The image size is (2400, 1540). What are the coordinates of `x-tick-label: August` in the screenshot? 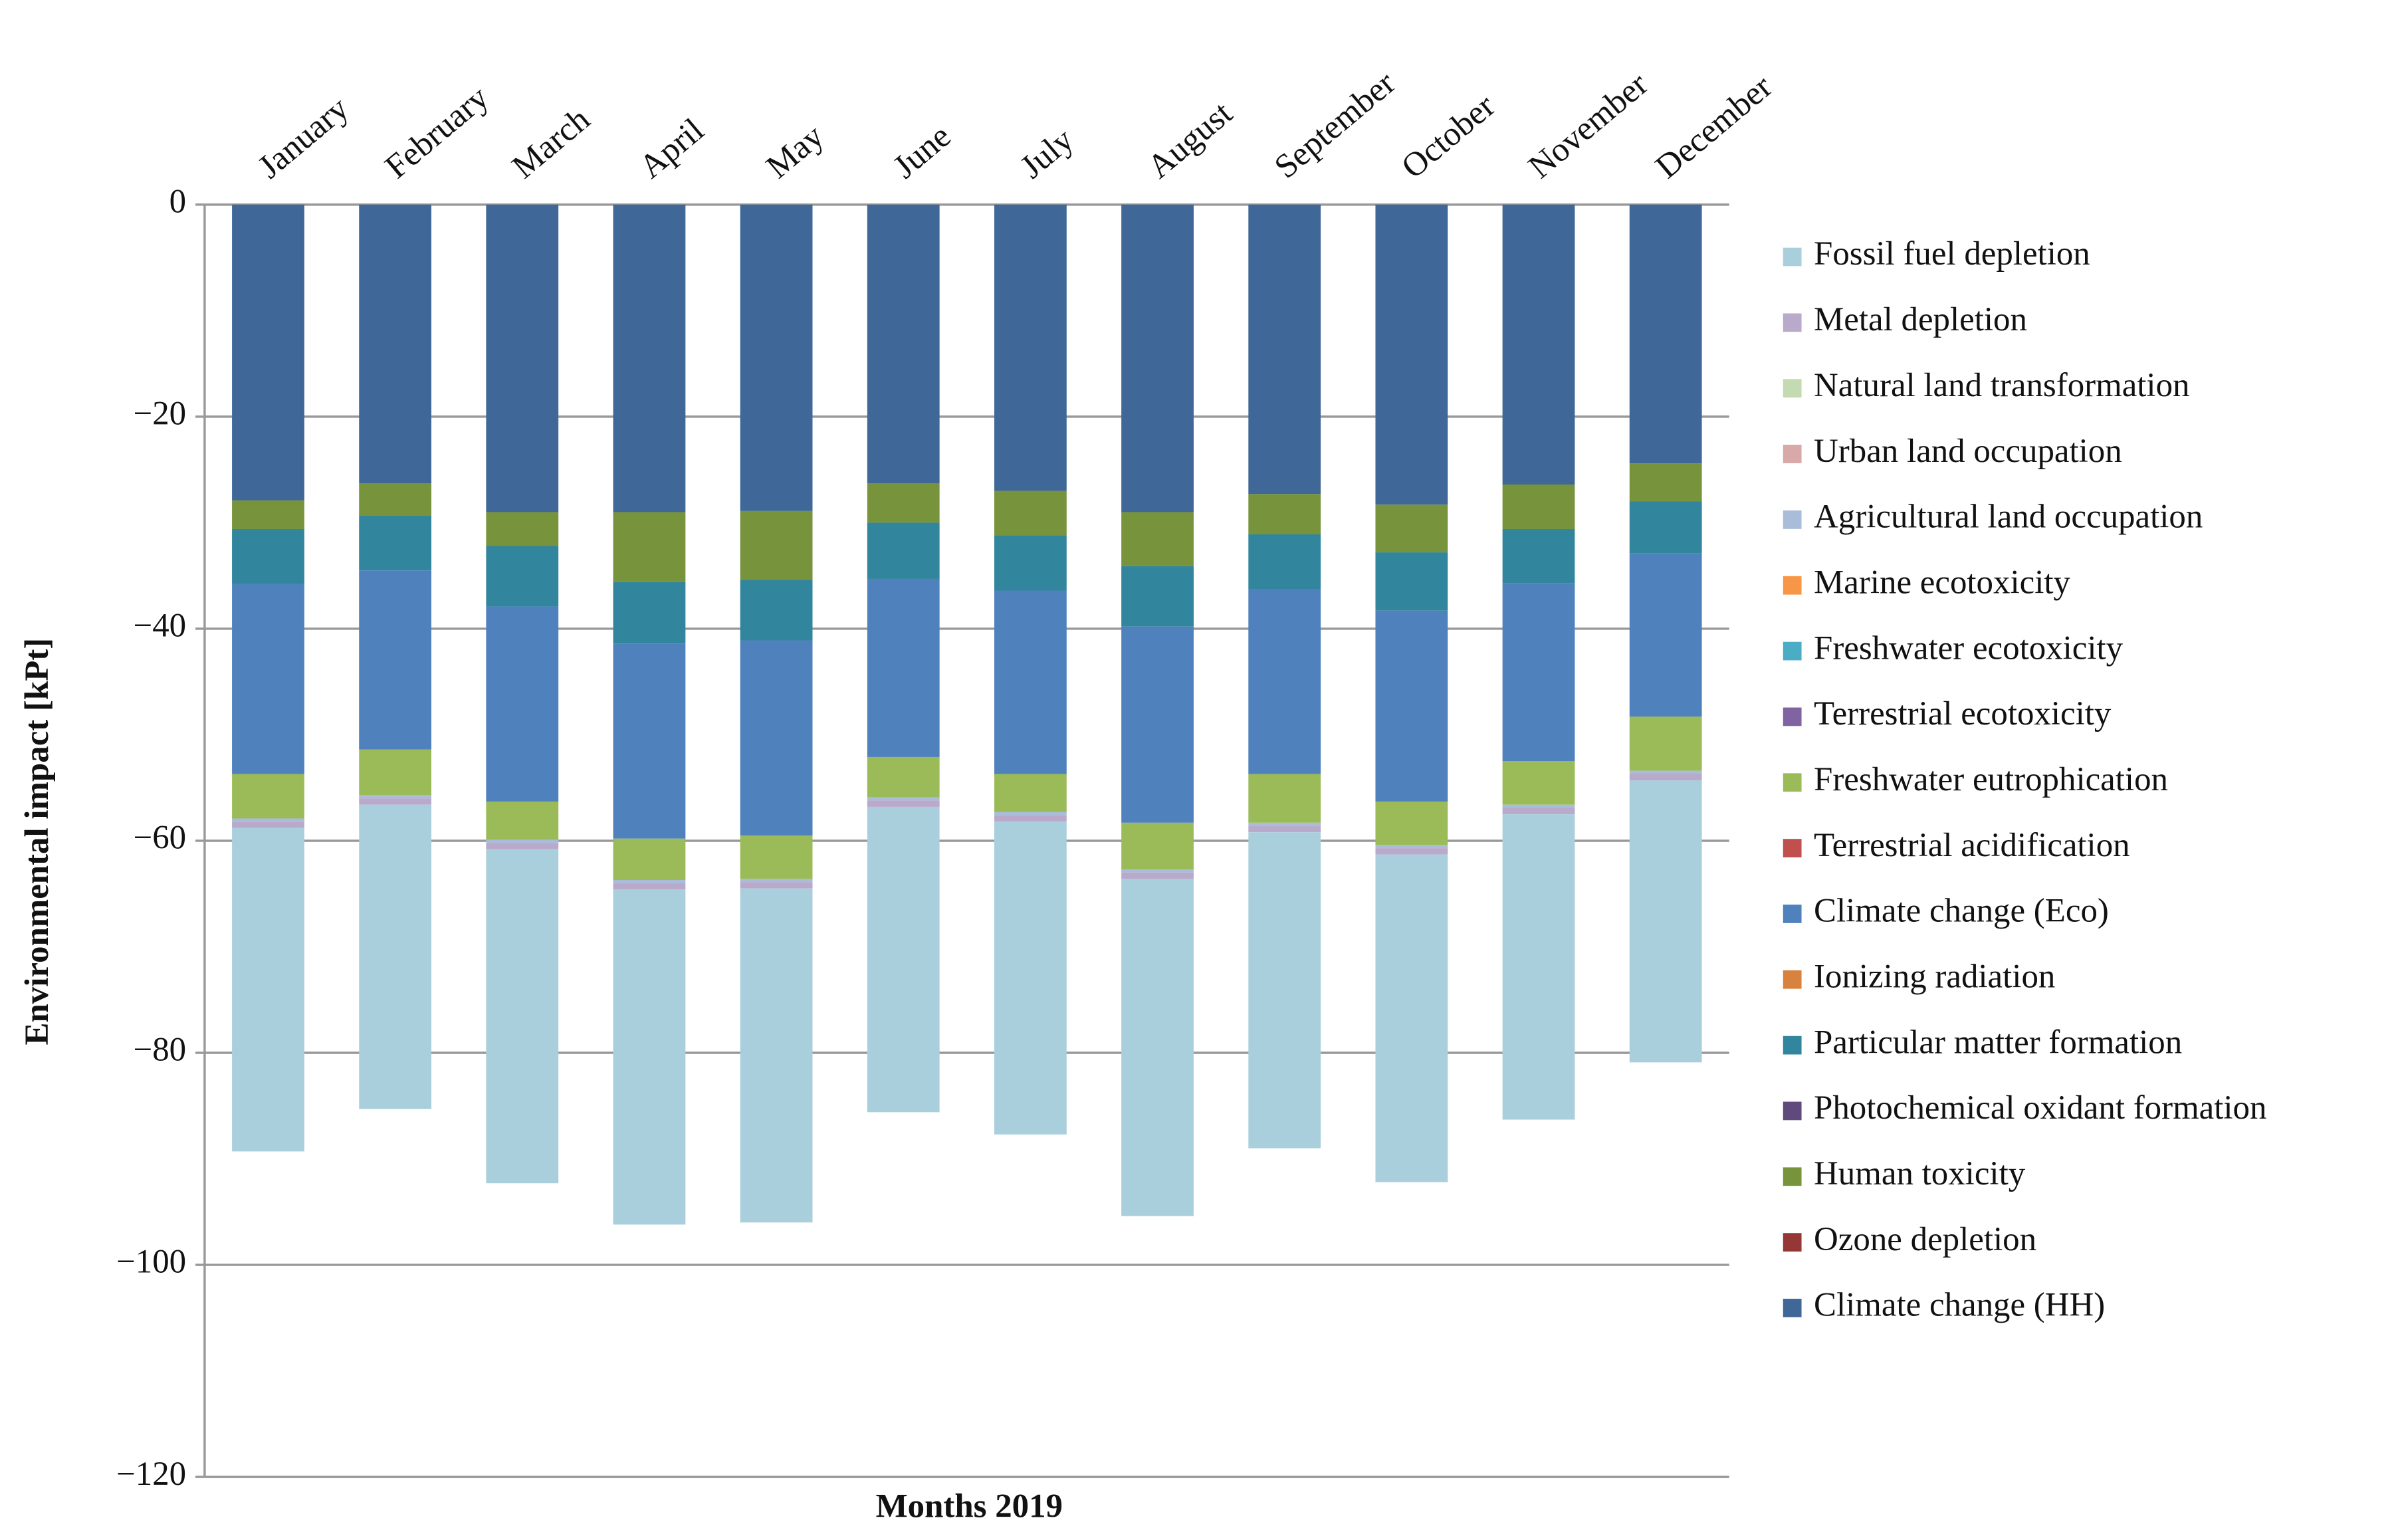 It's located at (1190, 140).